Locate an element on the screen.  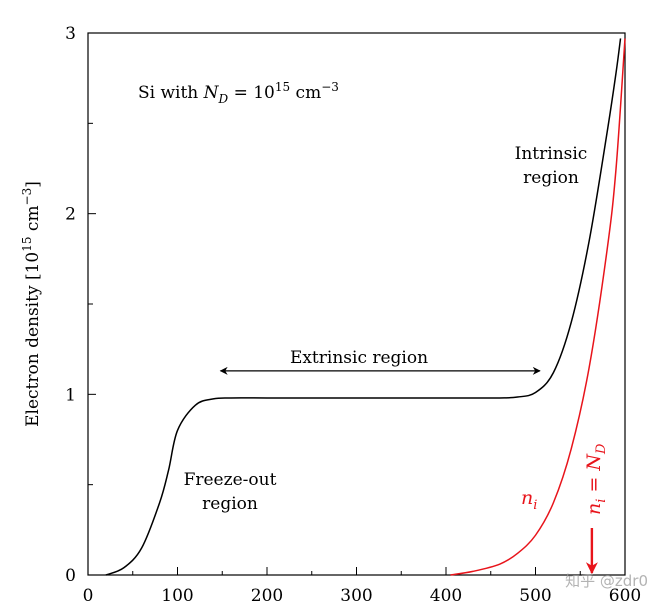
x-tick-label: 0 is located at coordinates (88, 596).